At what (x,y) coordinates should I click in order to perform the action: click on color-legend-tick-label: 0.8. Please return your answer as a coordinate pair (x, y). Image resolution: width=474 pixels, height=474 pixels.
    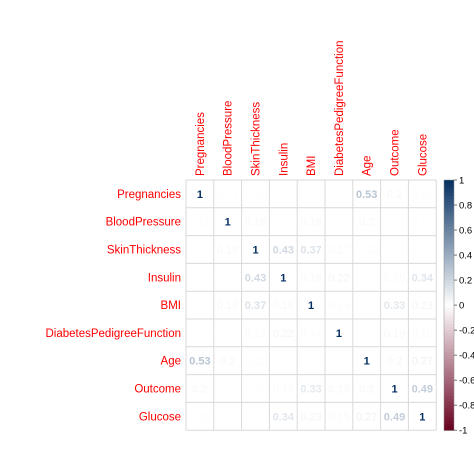
    Looking at the image, I should click on (465, 206).